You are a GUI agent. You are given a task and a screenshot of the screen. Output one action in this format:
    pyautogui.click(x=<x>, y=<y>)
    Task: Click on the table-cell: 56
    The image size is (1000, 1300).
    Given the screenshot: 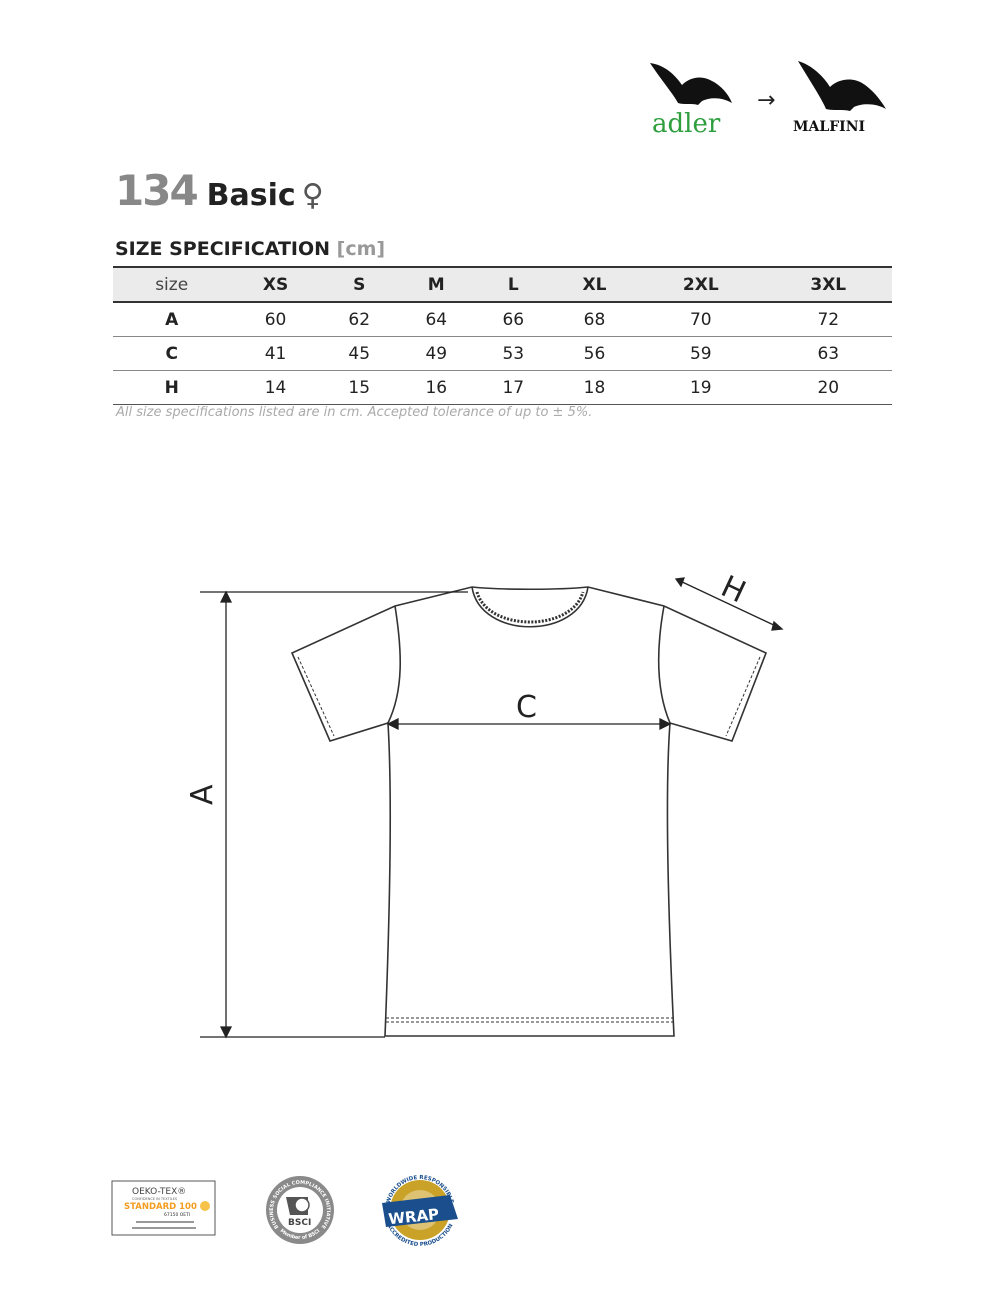 What is the action you would take?
    pyautogui.click(x=594, y=353)
    